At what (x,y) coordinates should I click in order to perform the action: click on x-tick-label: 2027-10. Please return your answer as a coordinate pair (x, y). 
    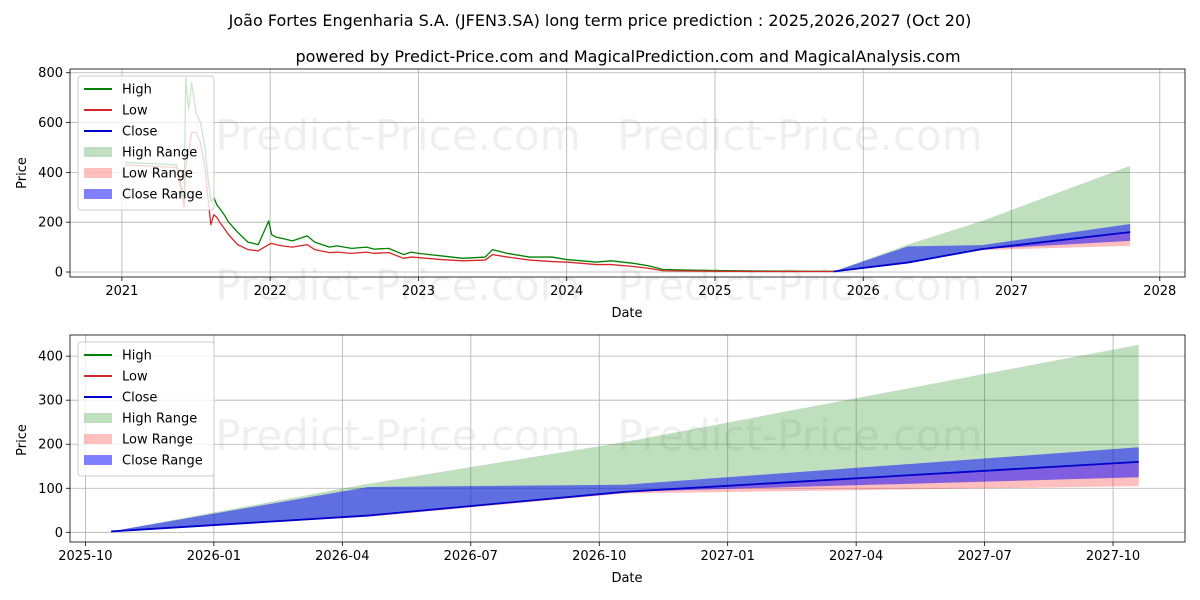
    Looking at the image, I should click on (1113, 556).